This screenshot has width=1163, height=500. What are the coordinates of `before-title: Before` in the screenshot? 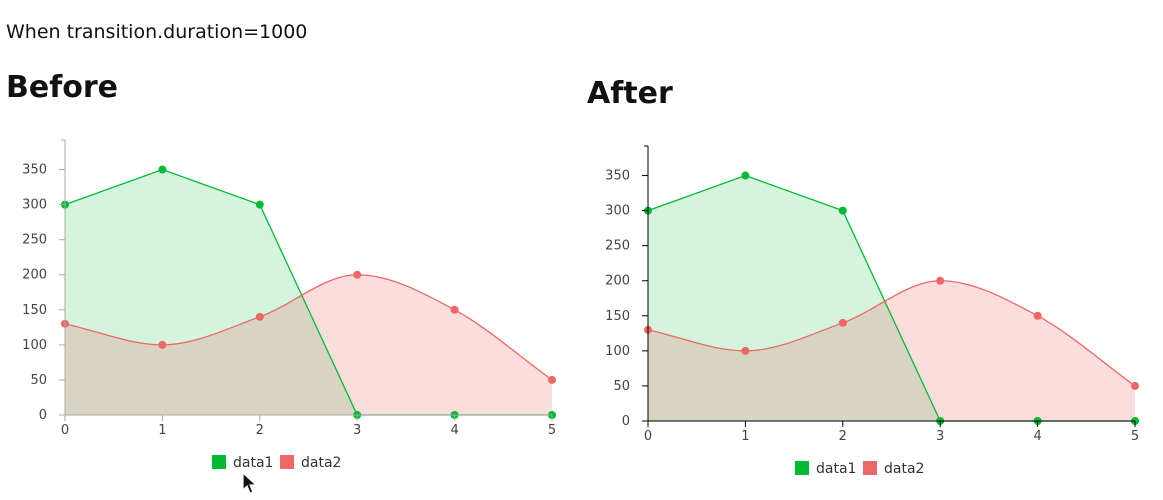 It's located at (62, 87).